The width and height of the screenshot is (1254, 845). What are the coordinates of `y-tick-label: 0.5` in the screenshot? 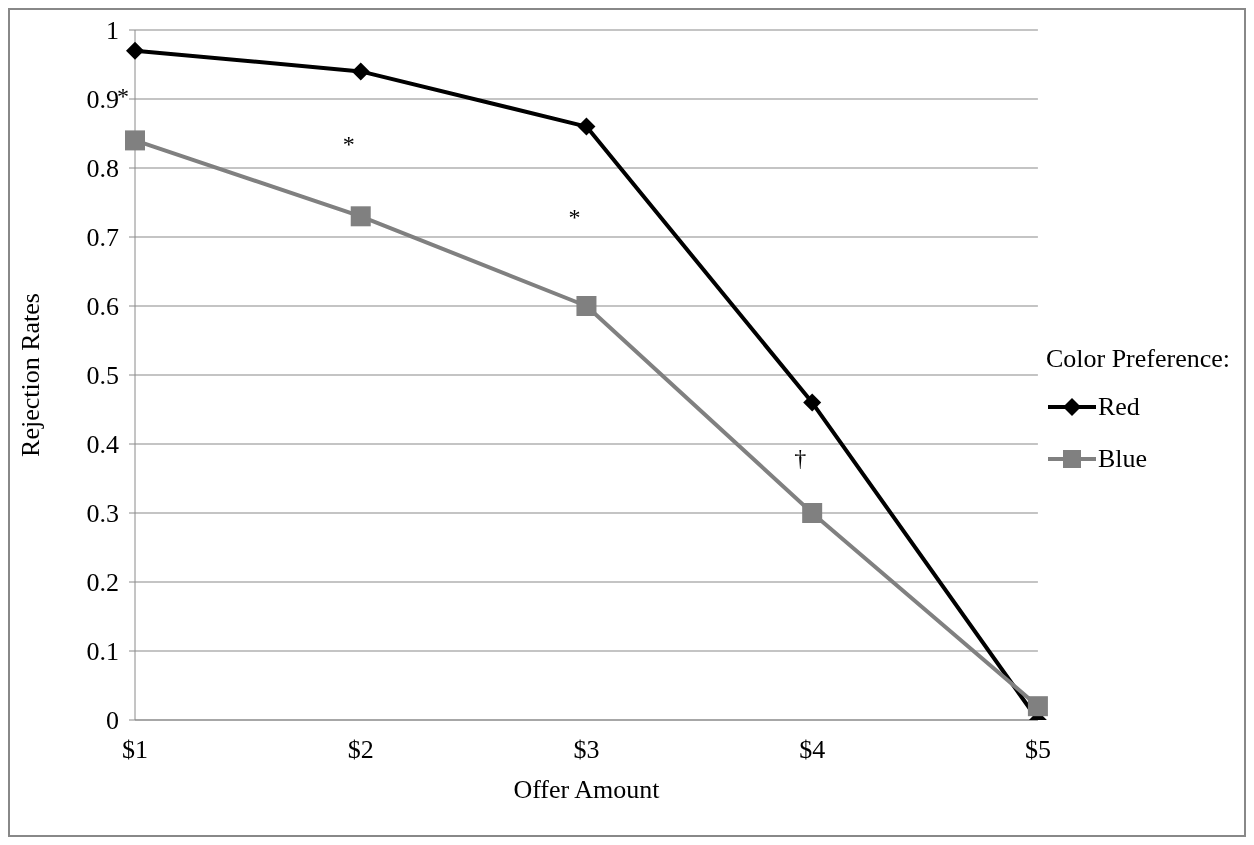 It's located at (102, 376).